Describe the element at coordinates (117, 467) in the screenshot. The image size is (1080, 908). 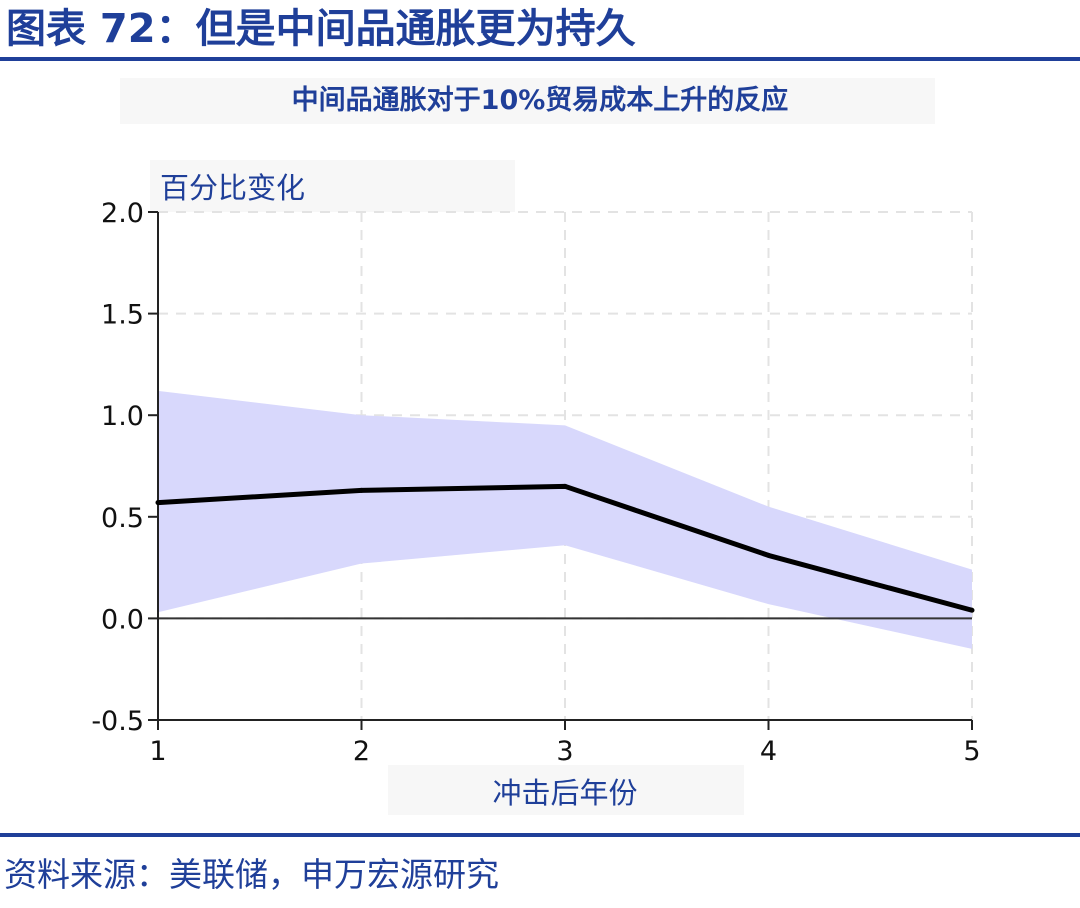
I see `y-tick-labels: -0.5 0.0 0.5 1.0 1.5 2.0` at that location.